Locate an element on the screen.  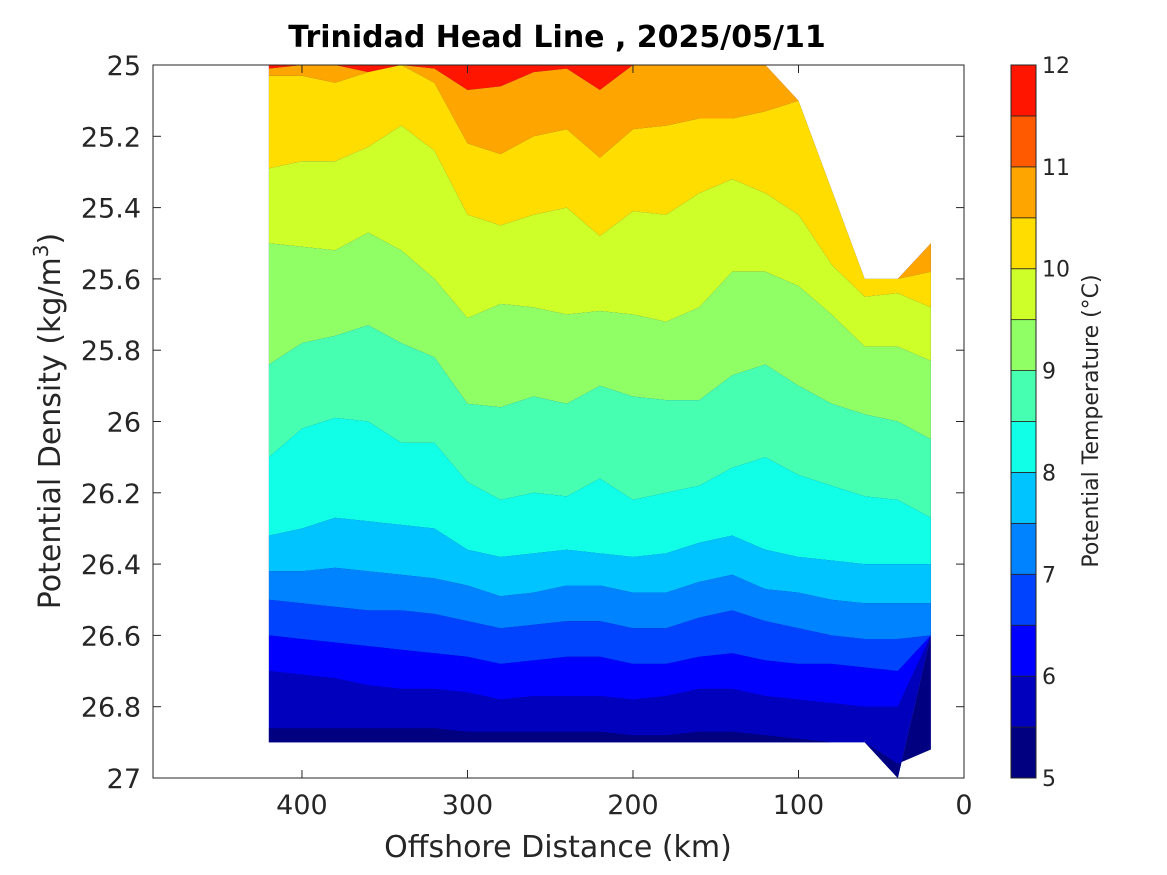
x-tick-label: 200 is located at coordinates (633, 805).